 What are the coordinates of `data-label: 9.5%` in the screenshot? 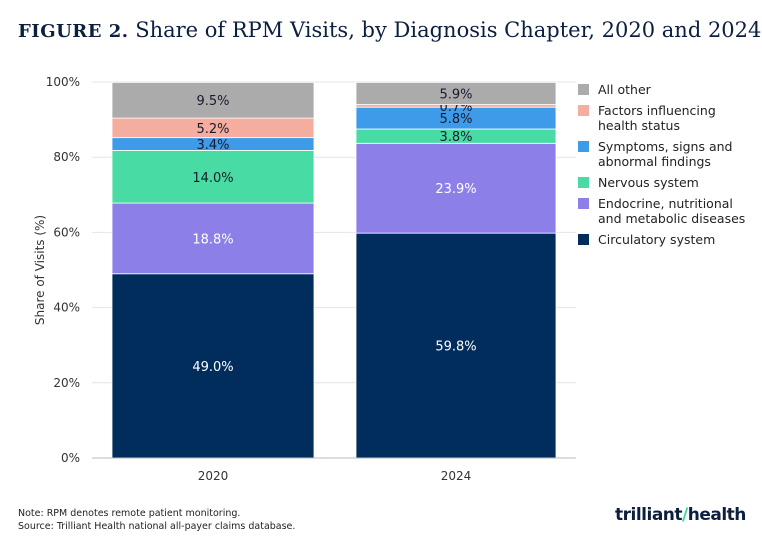 It's located at (212, 101).